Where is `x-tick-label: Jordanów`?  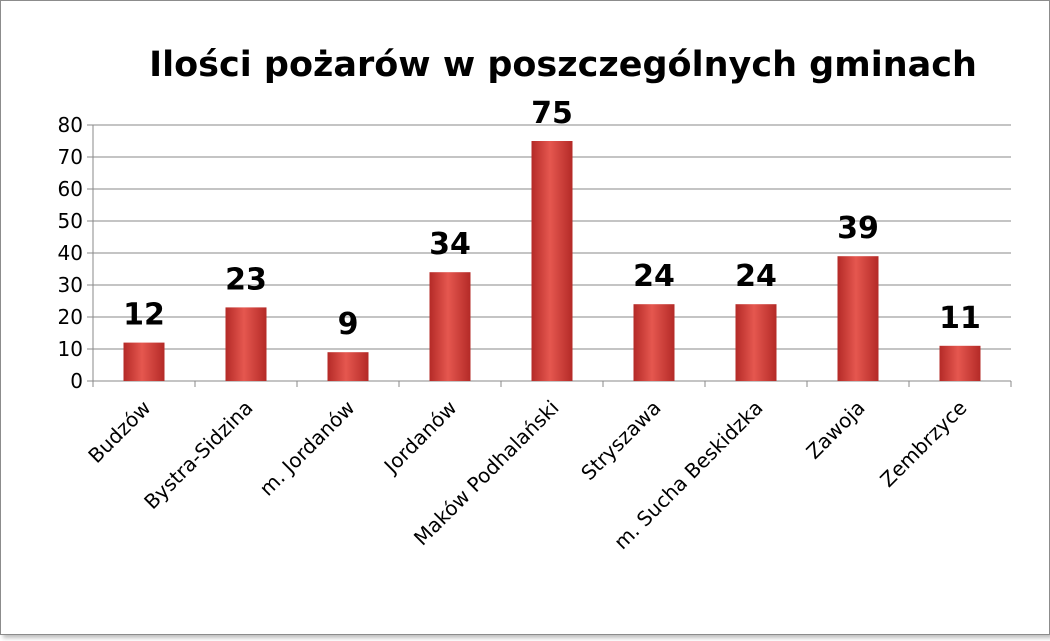 x-tick-label: Jordanów is located at coordinates (420, 438).